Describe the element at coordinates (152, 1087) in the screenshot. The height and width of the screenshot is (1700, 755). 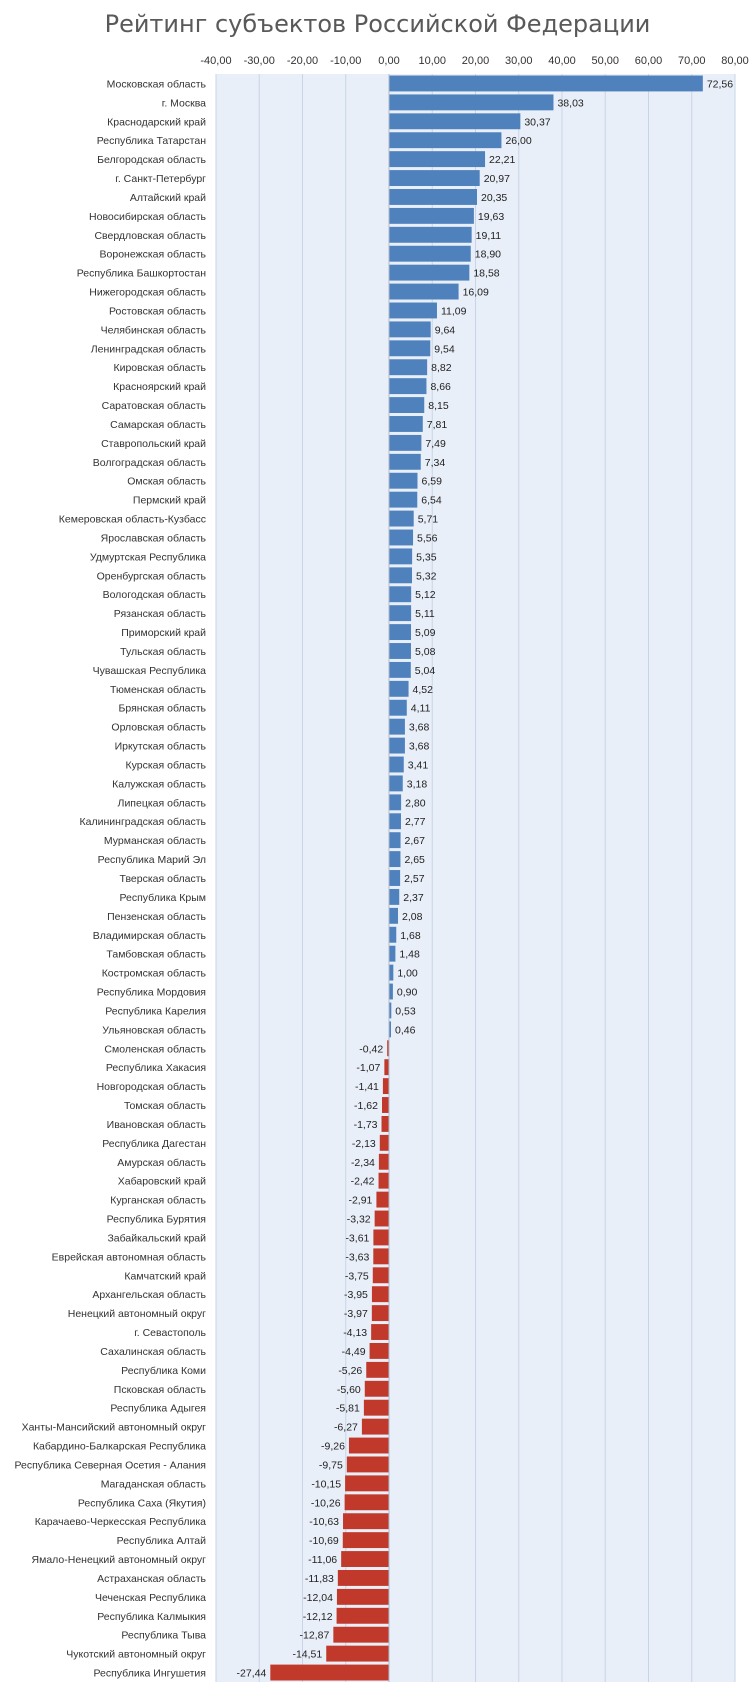
I see `category-label: Новгородская область` at that location.